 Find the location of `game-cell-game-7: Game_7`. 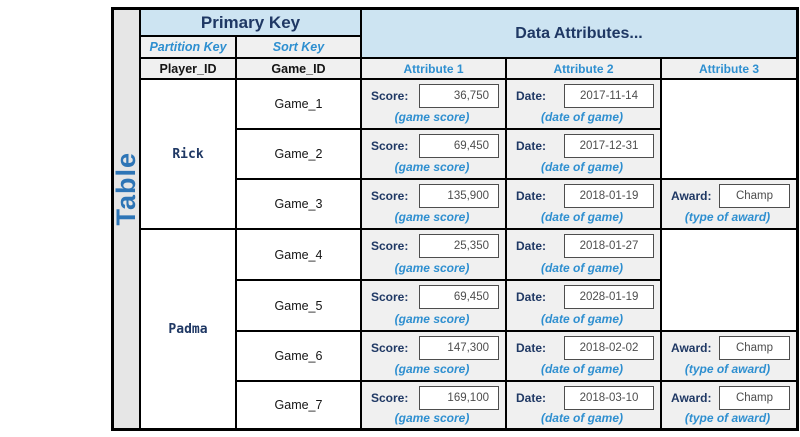

game-cell-game-7: Game_7 is located at coordinates (298, 405).